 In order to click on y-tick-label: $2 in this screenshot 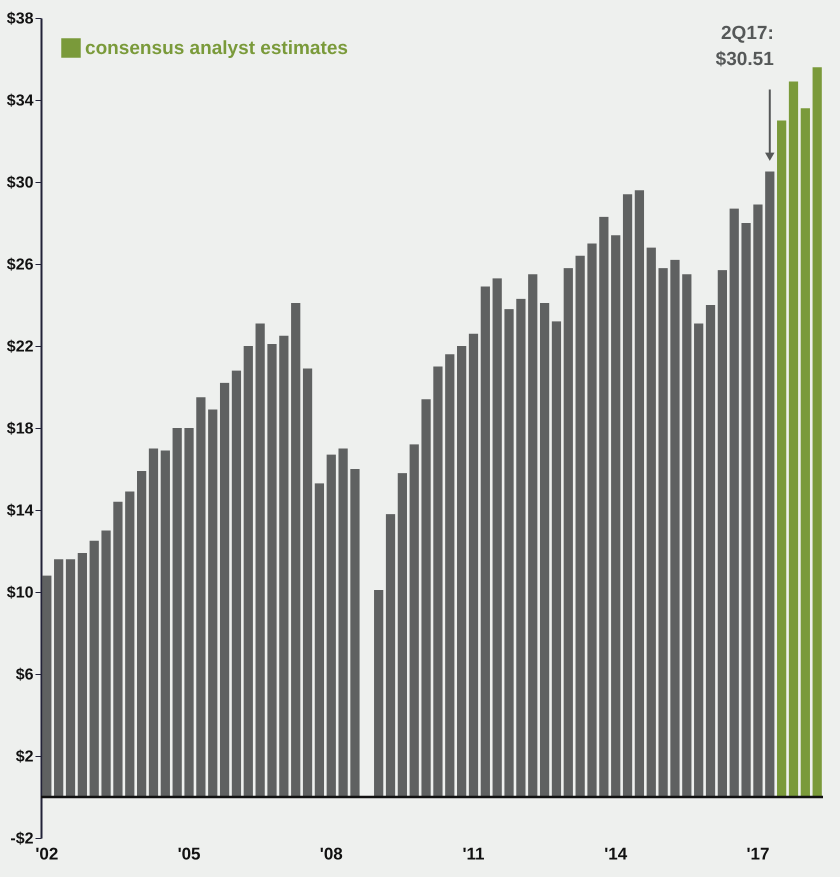, I will do `click(25, 757)`.